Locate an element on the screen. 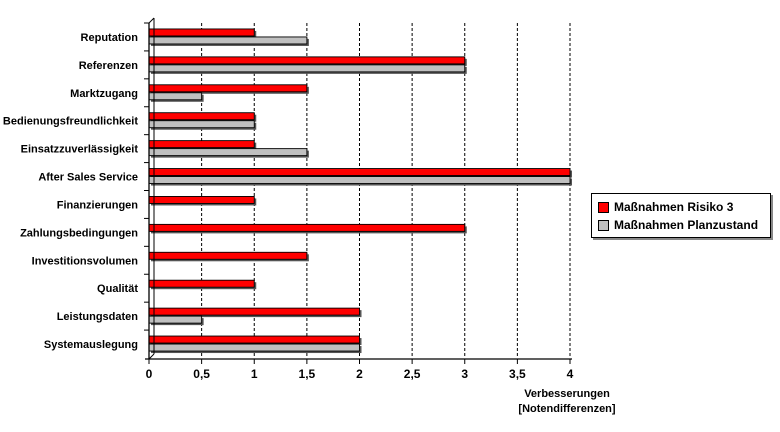 The height and width of the screenshot is (432, 780). x-axis-title-line-2: [Notendifferenzen] is located at coordinates (567, 409).